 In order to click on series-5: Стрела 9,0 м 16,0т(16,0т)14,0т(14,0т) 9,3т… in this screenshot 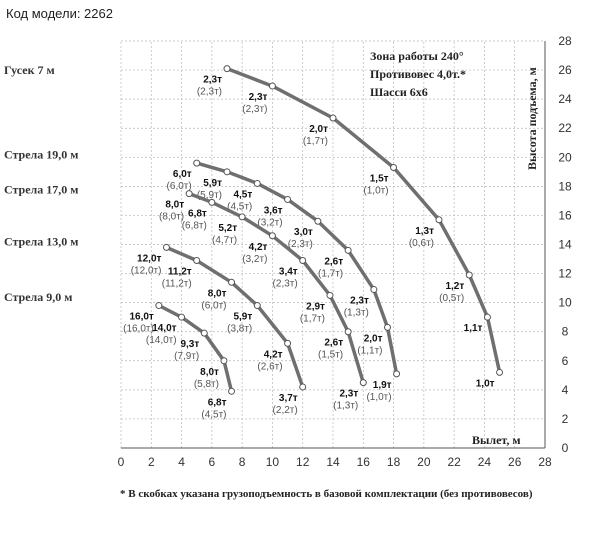, I will do `click(120, 355)`.